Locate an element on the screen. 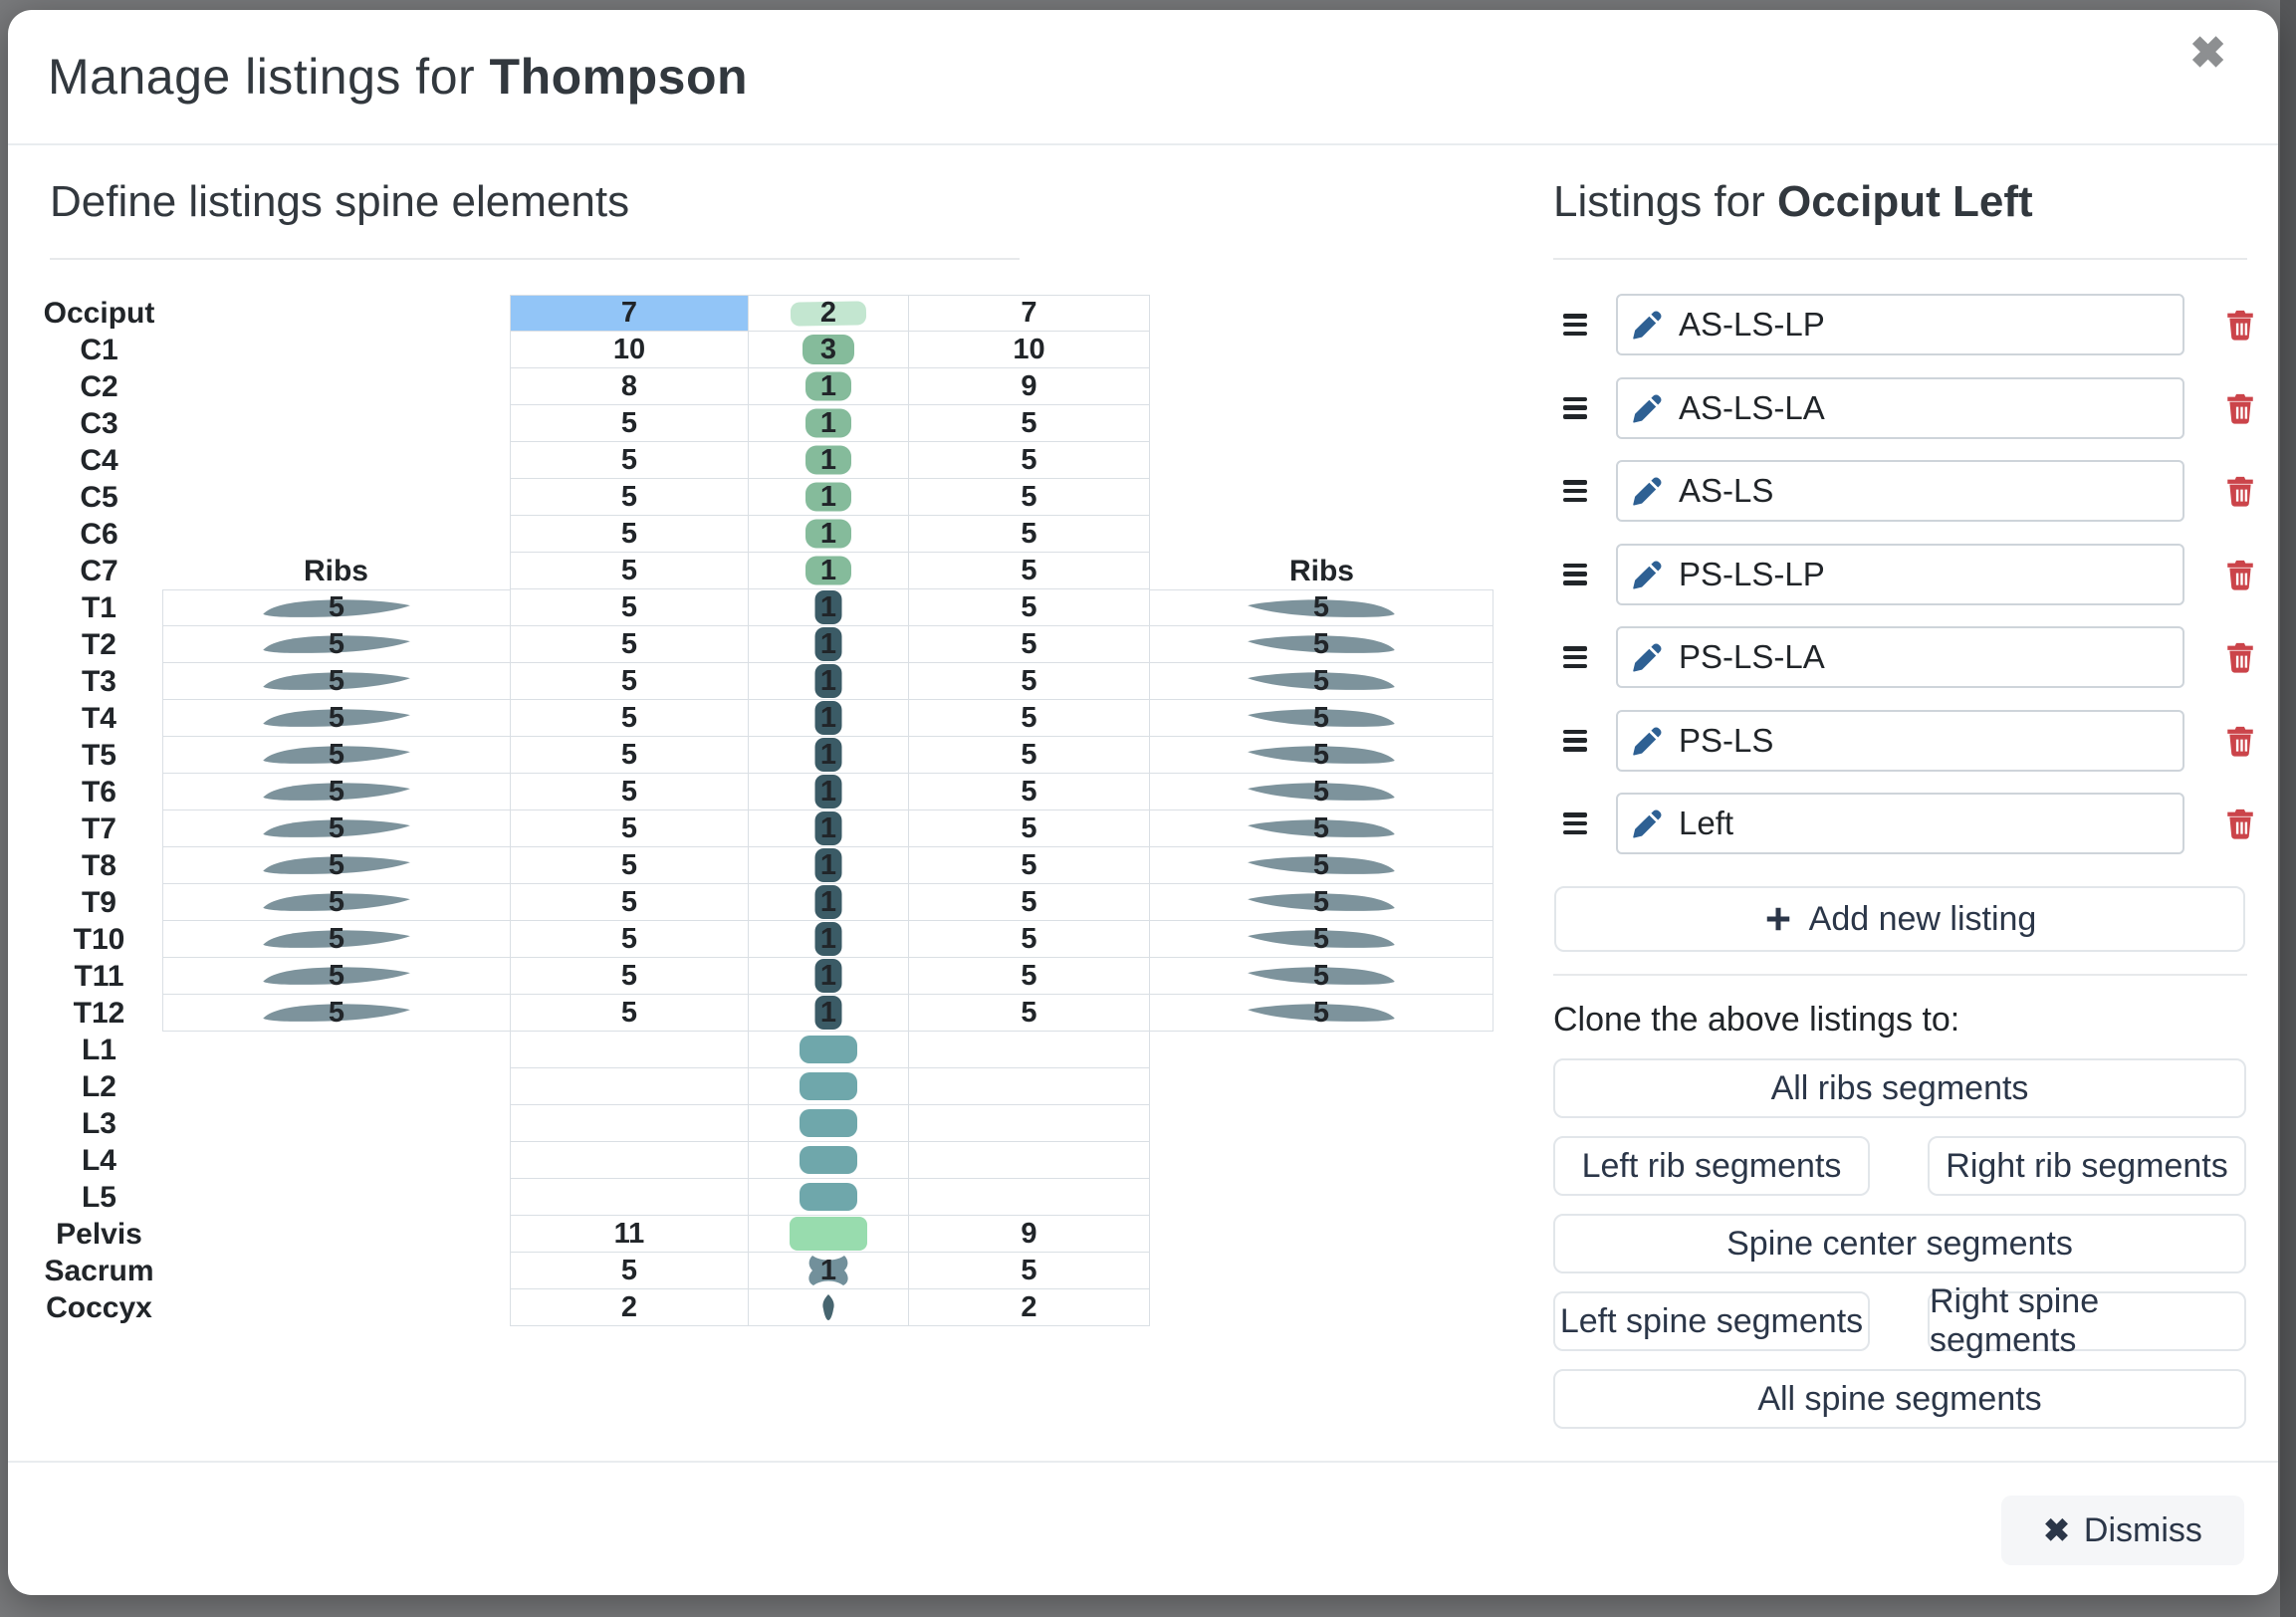 The height and width of the screenshot is (1617, 2296). right-listing-cell: 10 is located at coordinates (1029, 350).